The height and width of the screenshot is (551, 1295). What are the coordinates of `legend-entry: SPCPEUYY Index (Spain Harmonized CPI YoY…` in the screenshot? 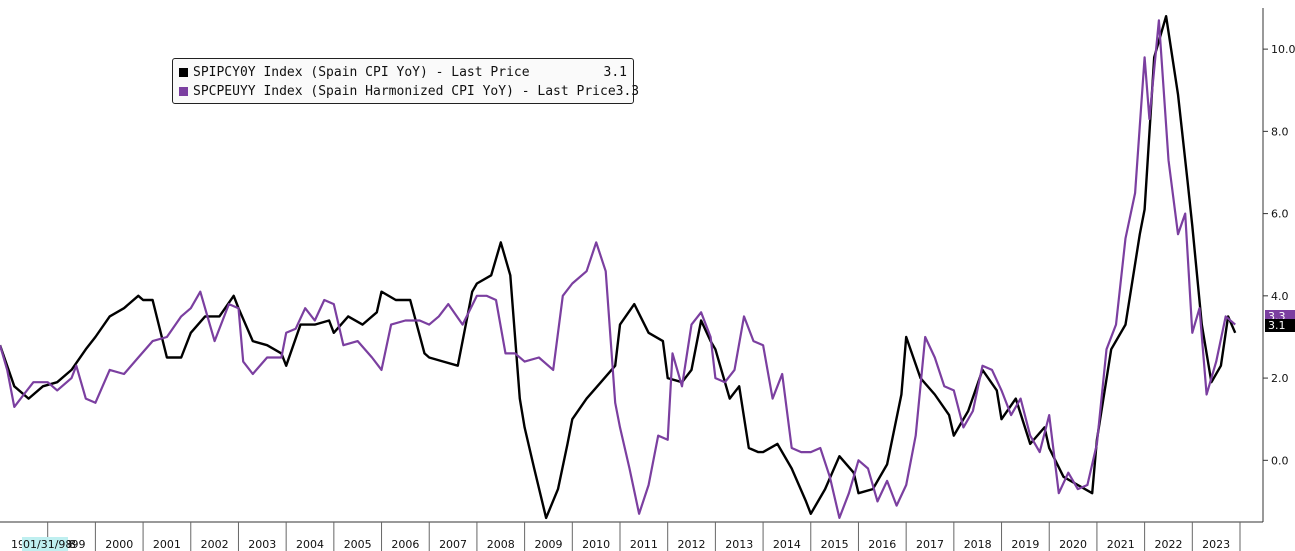 It's located at (409, 91).